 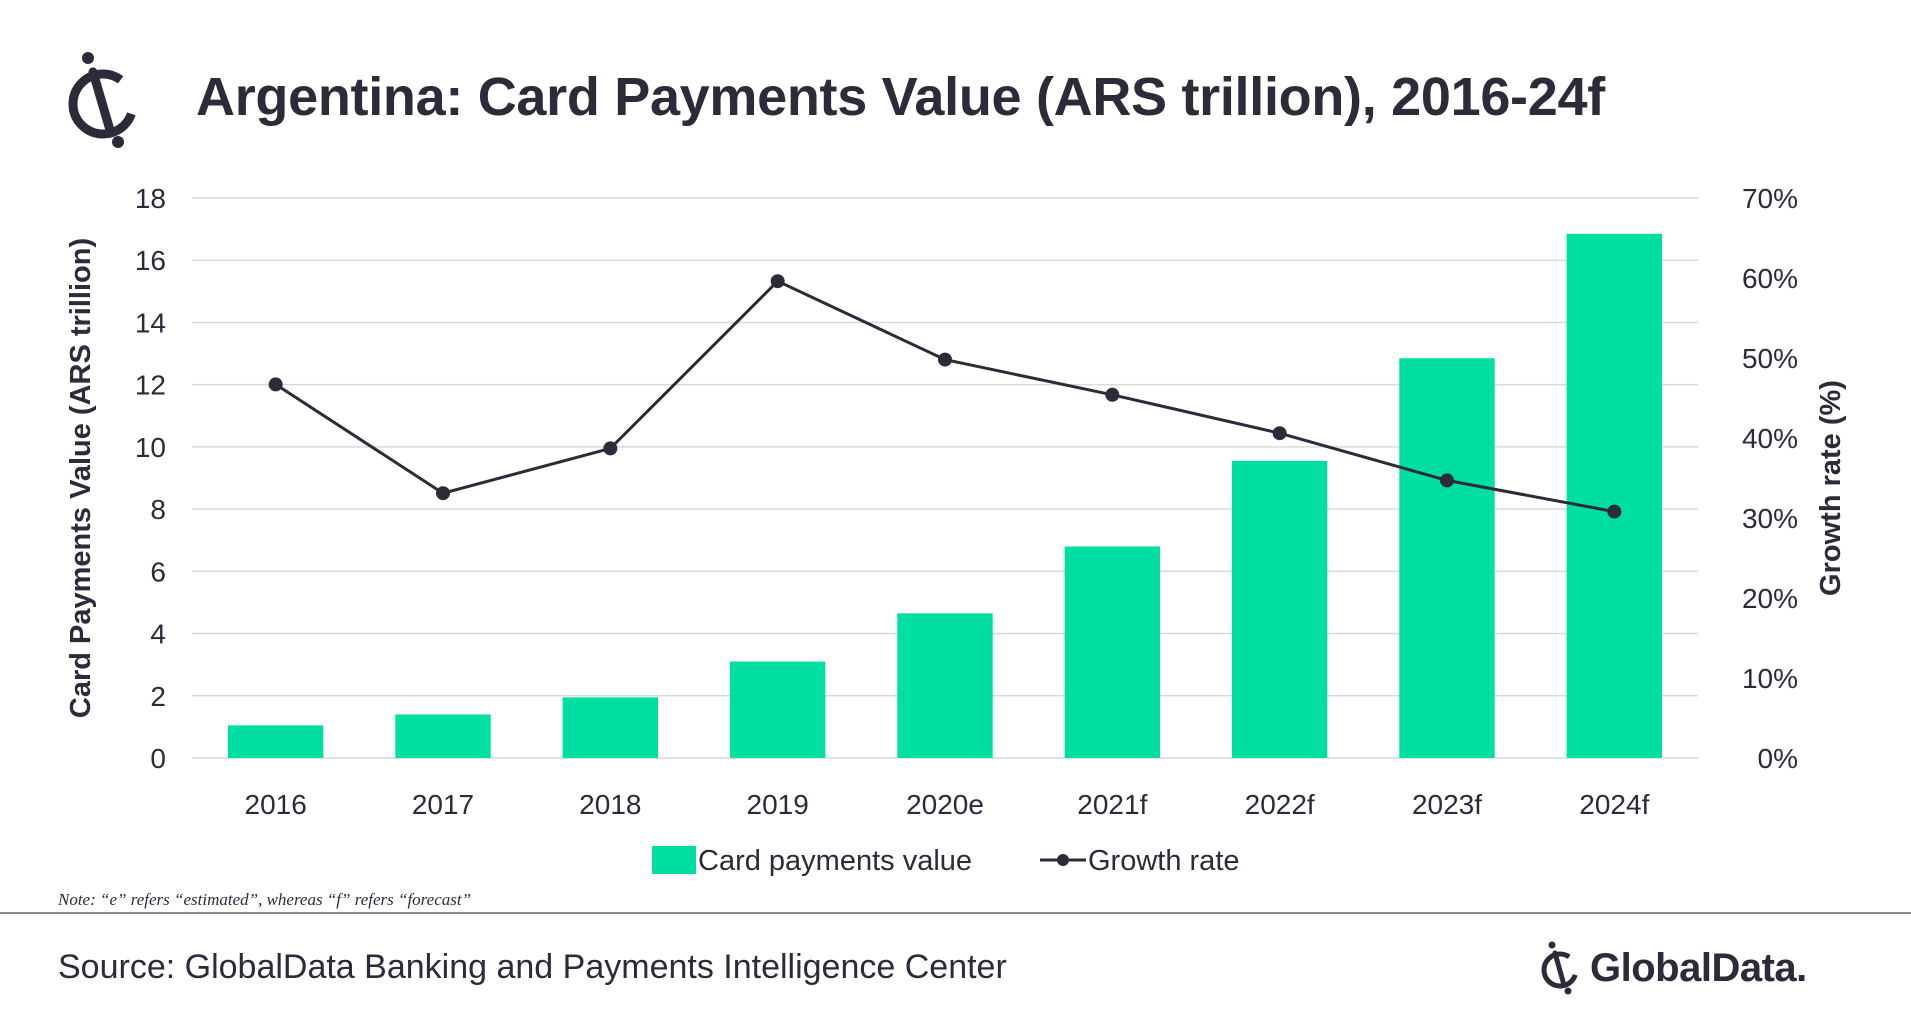 I want to click on y2-tick-label: 50%, so click(x=1770, y=358).